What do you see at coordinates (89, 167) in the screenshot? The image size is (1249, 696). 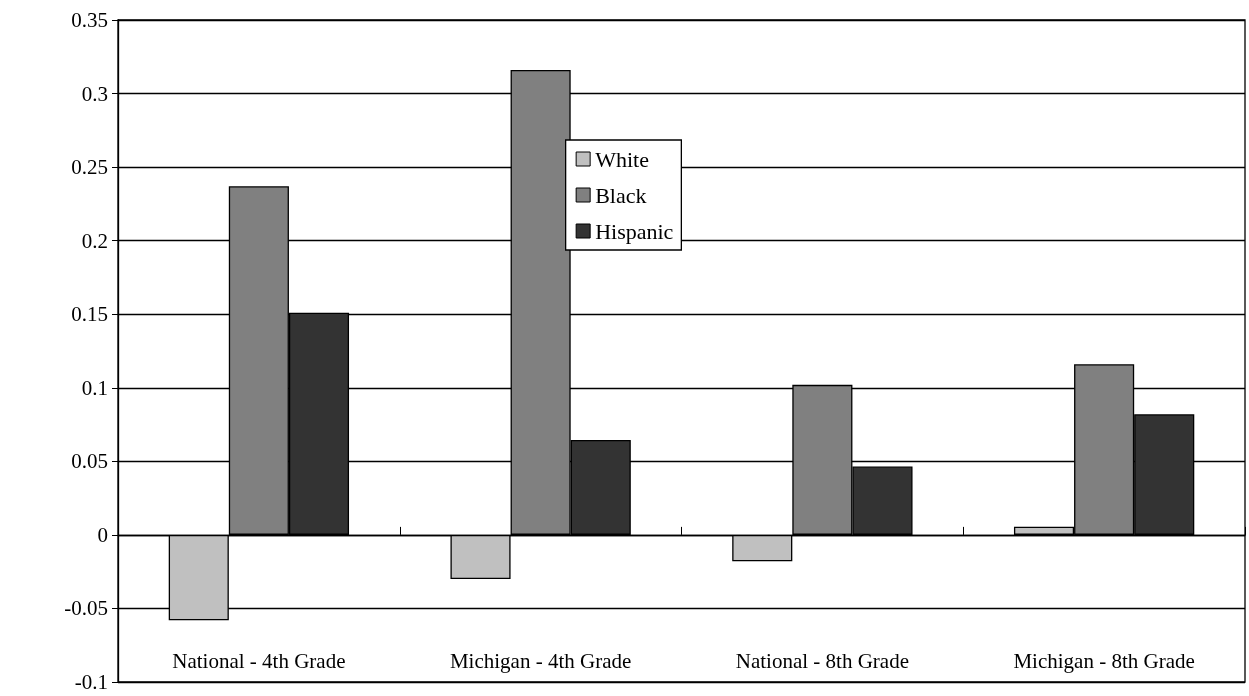 I see `y-tick-label: 0.25` at bounding box center [89, 167].